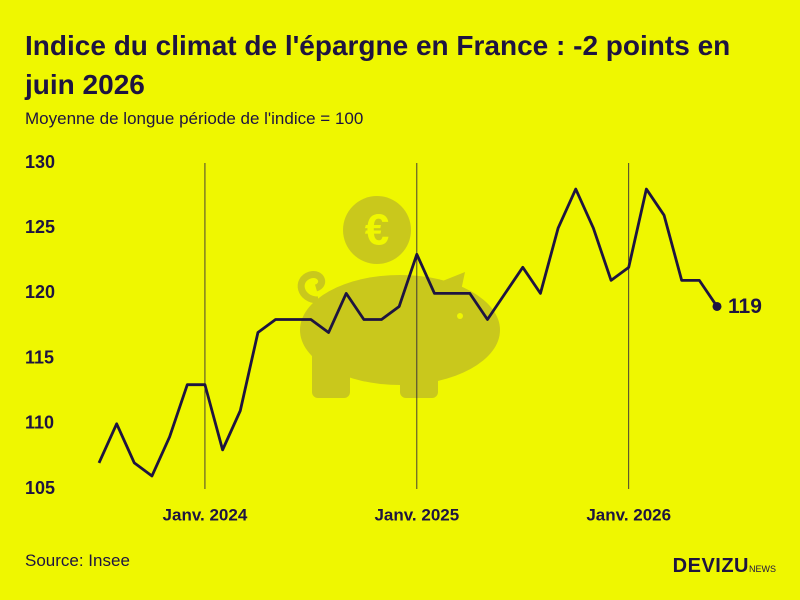 This screenshot has height=600, width=800. What do you see at coordinates (416, 514) in the screenshot?
I see `x-tick-label: Janv. 2025` at bounding box center [416, 514].